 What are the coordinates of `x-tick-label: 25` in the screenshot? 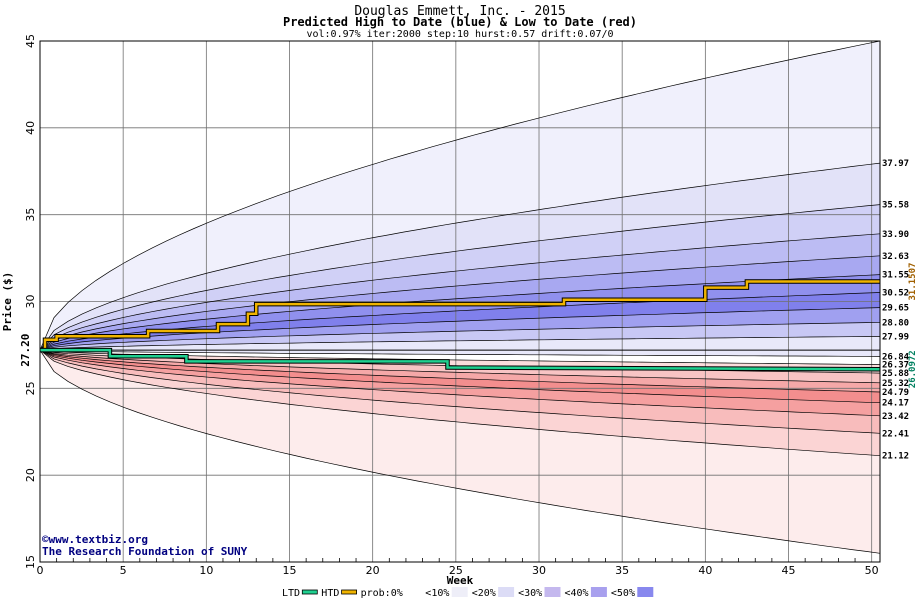 It's located at (456, 570).